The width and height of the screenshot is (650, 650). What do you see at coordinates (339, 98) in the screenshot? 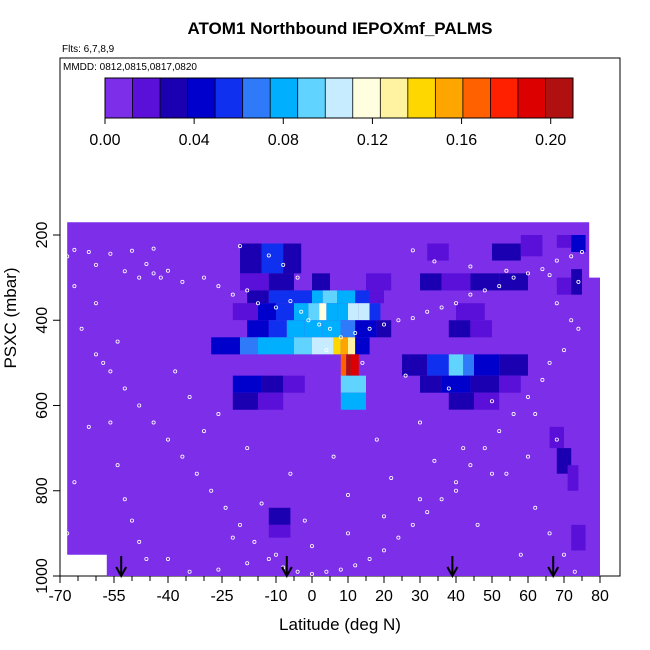
I see `colorbar-frame` at bounding box center [339, 98].